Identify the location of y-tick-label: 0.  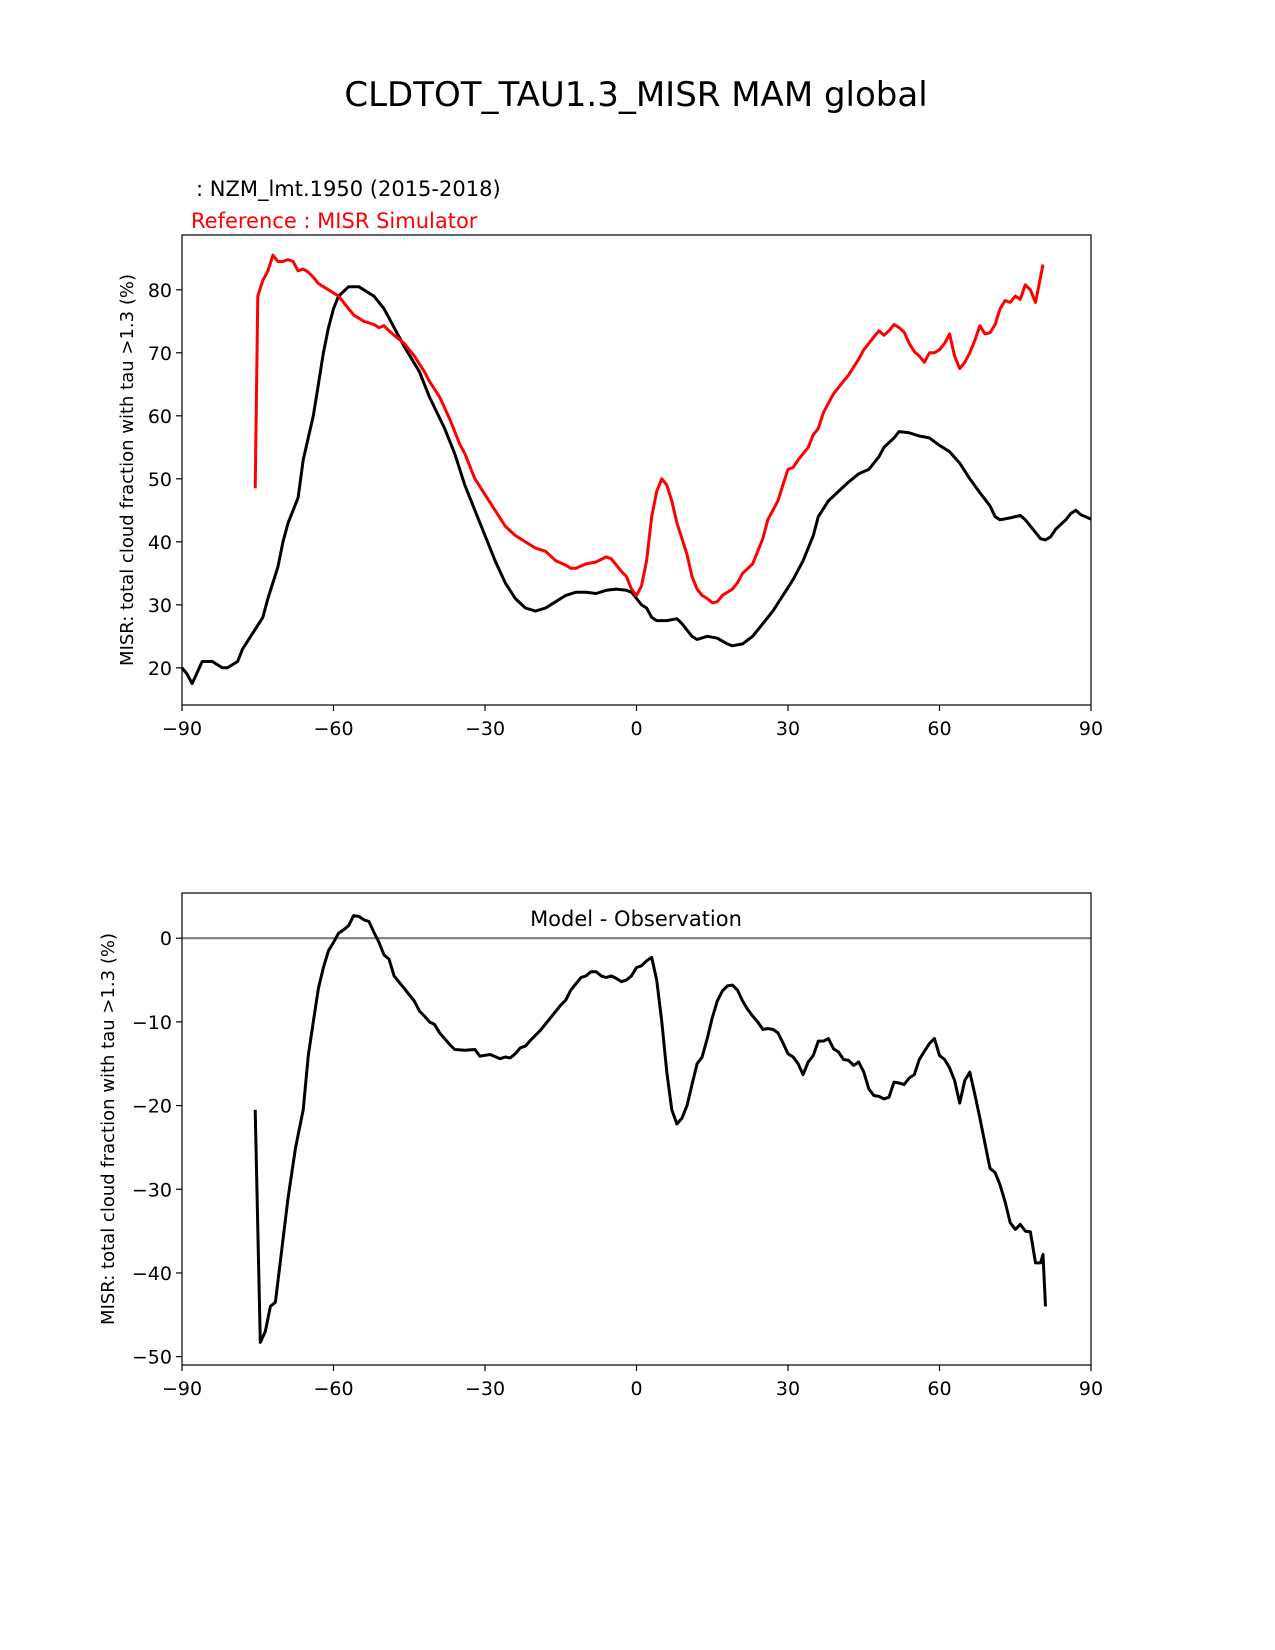
(166, 939).